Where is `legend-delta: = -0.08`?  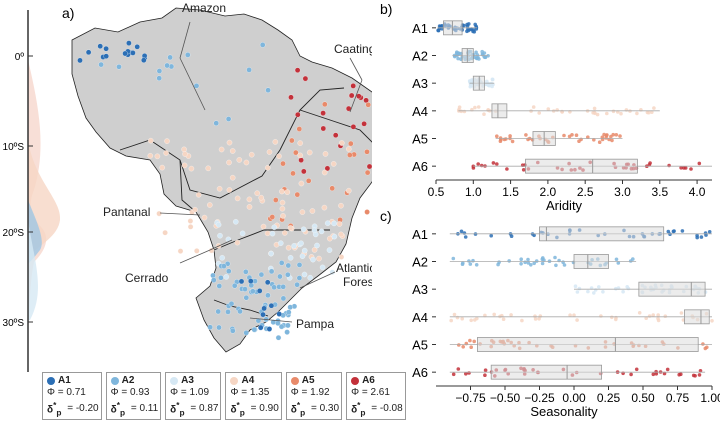 legend-delta: = -0.08 is located at coordinates (387, 408).